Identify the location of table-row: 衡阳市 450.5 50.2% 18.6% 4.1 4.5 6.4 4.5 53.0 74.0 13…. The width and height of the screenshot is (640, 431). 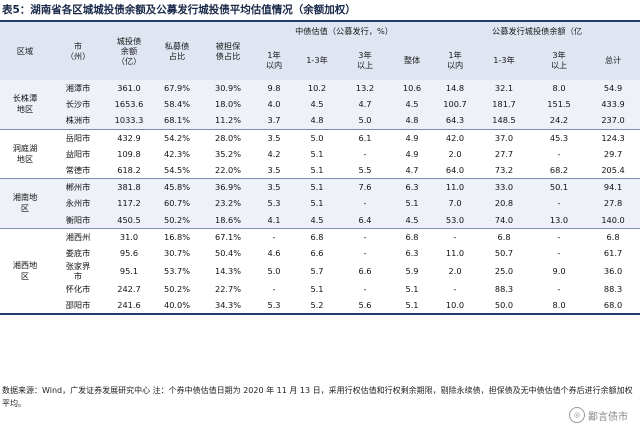
(320, 220).